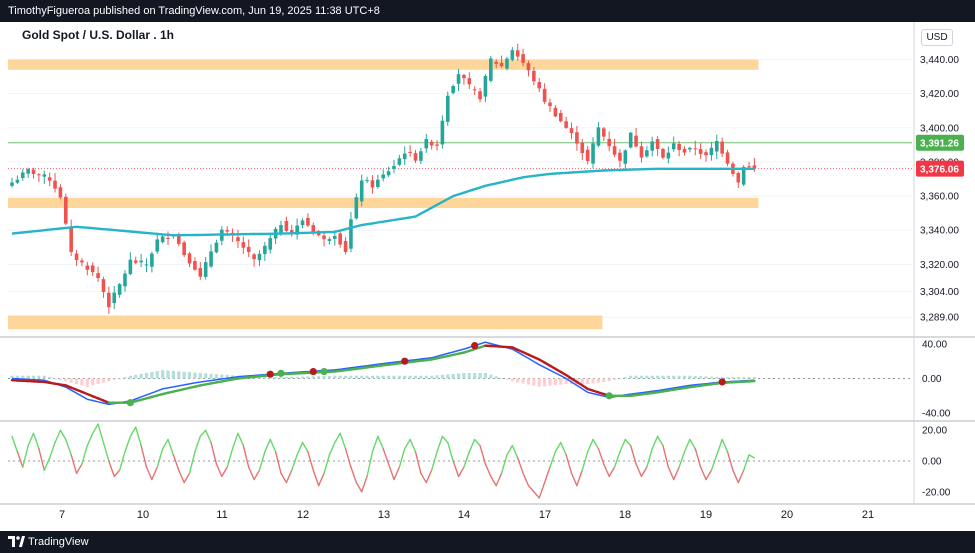 This screenshot has height=553, width=975. I want to click on macd-panel: 40.00 0.00 -40.00, so click(479, 379).